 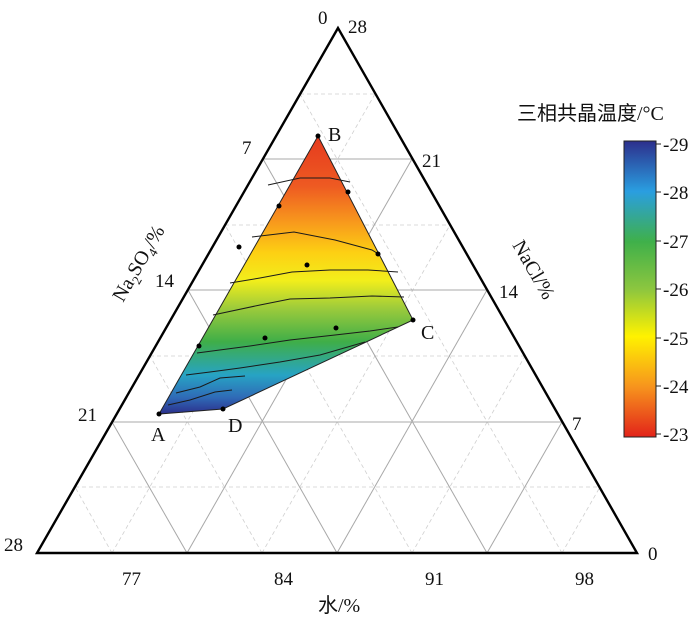 I want to click on water-corner-label: 0, so click(x=653, y=554).